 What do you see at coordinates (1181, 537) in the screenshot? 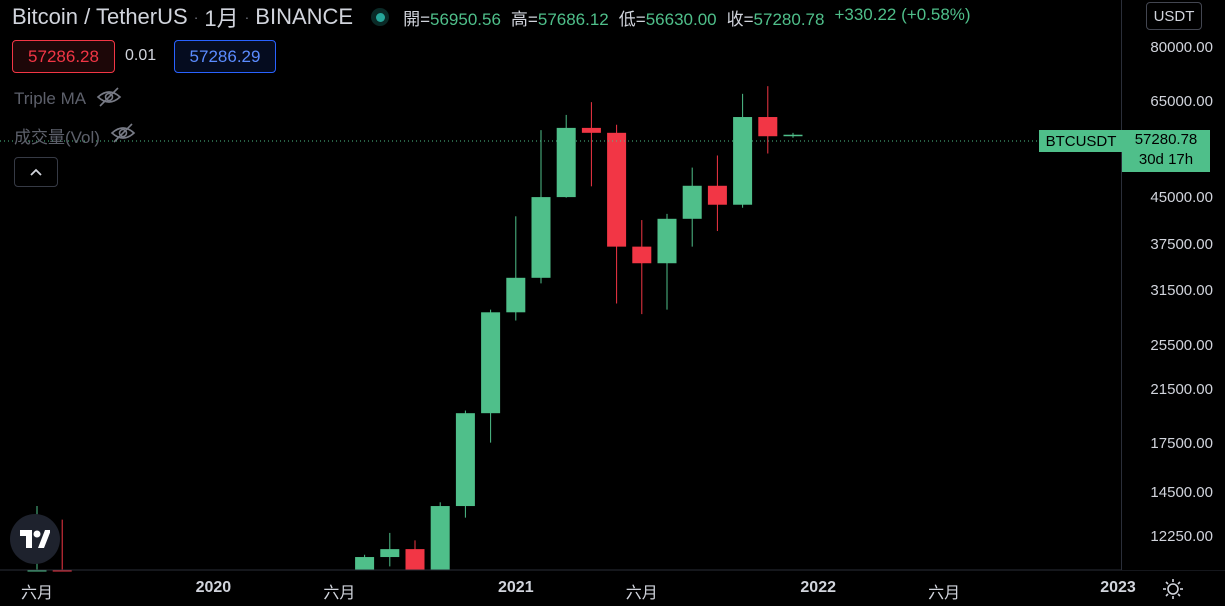
I see `price-tick-label: 12250.00` at bounding box center [1181, 537].